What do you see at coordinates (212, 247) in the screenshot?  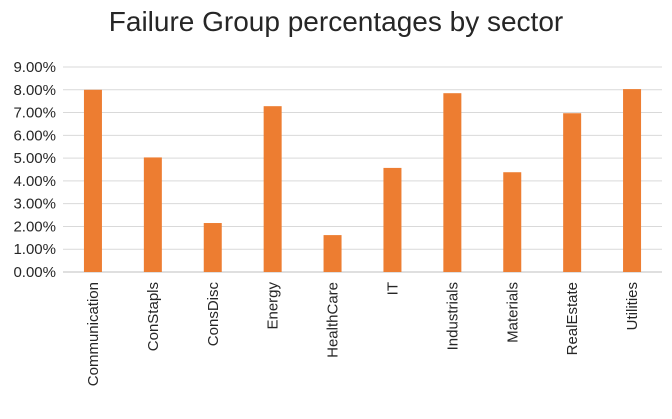 I see `bar-consdisc` at bounding box center [212, 247].